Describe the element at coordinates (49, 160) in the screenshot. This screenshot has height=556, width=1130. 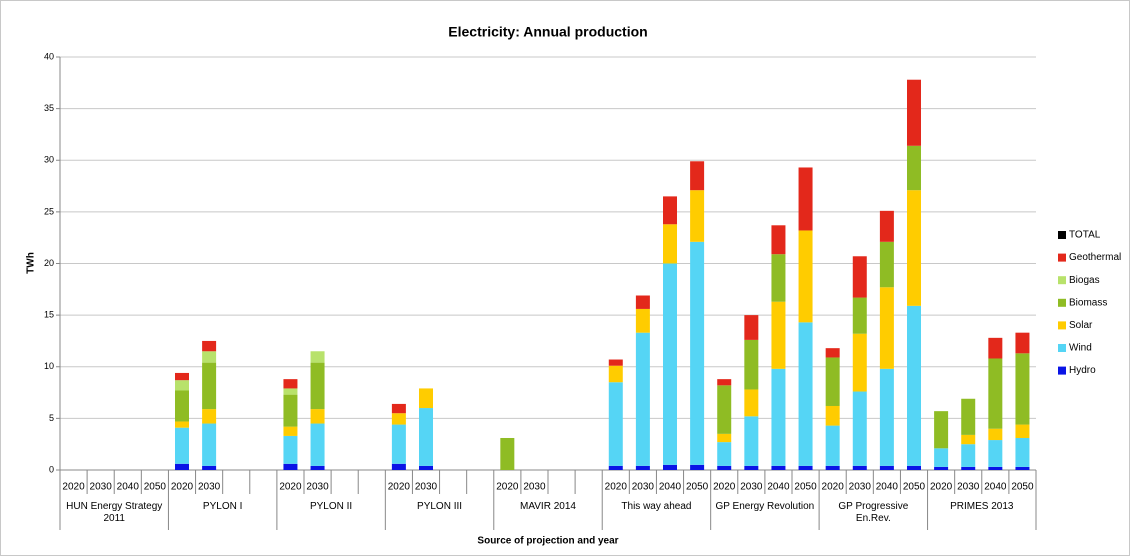
I see `y-tick-label: 30` at that location.